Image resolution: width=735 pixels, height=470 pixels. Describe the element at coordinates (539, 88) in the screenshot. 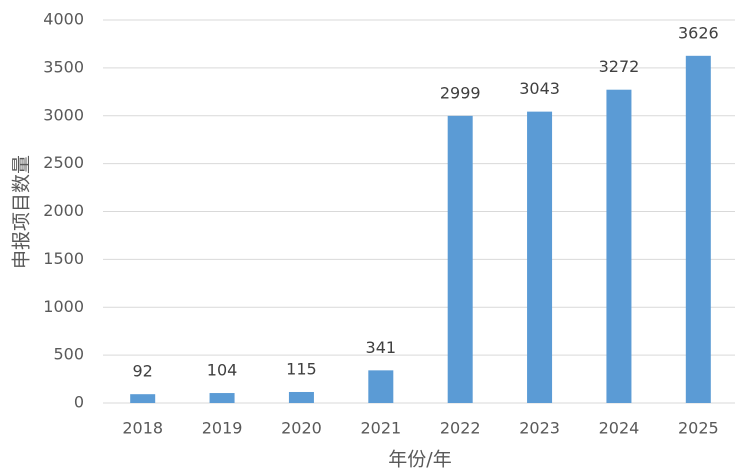

I see `value-label: 3043` at that location.